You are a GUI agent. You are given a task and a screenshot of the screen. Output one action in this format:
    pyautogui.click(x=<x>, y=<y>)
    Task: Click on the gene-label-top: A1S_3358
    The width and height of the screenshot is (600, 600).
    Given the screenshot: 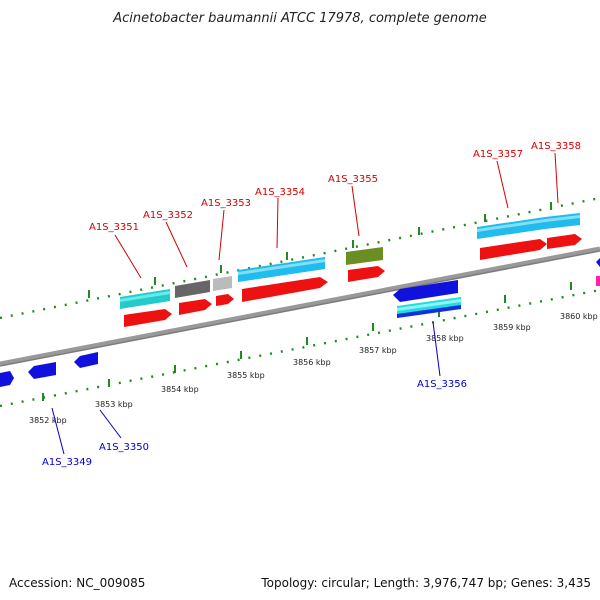 What is the action you would take?
    pyautogui.click(x=556, y=146)
    